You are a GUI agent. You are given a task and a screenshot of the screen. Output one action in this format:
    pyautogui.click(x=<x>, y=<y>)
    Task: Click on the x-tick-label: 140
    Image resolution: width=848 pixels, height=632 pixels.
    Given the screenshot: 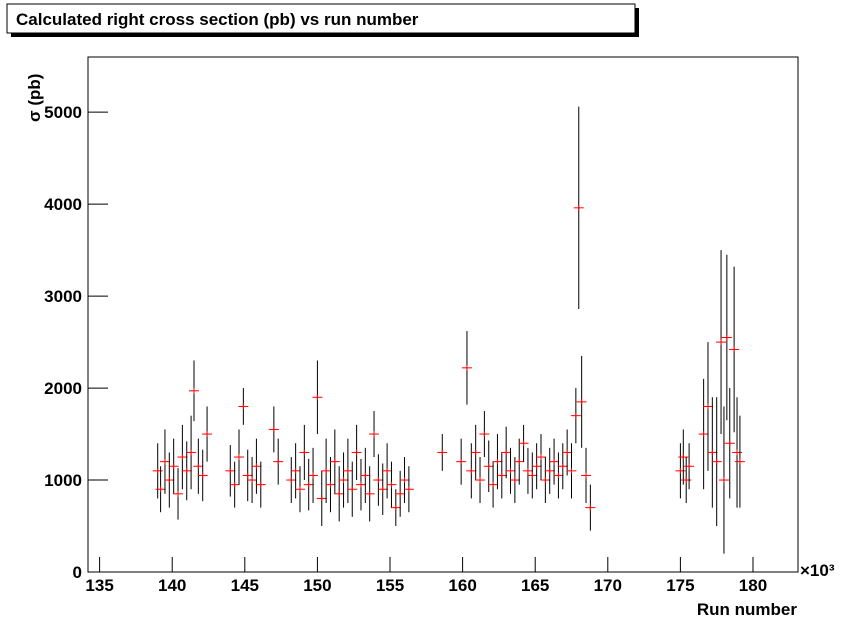 What is the action you would take?
    pyautogui.click(x=172, y=585)
    